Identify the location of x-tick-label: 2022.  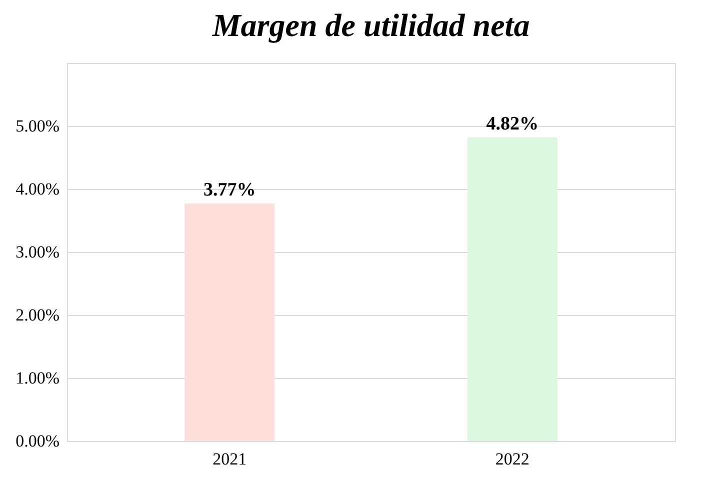
(512, 459).